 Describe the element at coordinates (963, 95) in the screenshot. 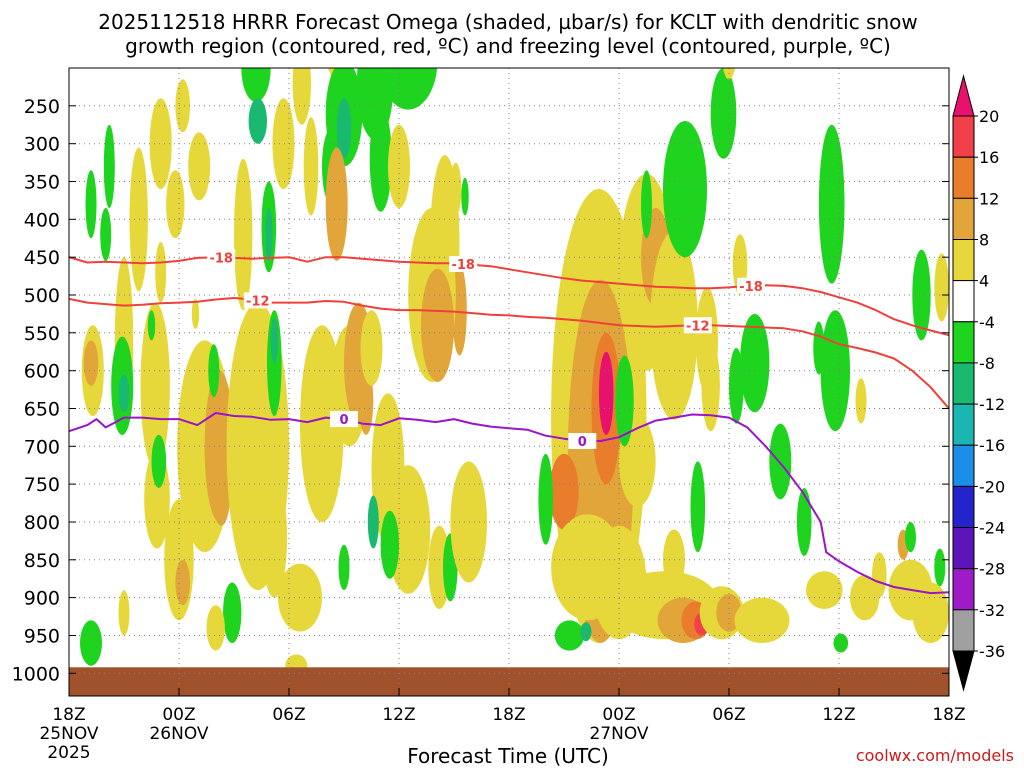

I see `colorbar-top-arrow` at that location.